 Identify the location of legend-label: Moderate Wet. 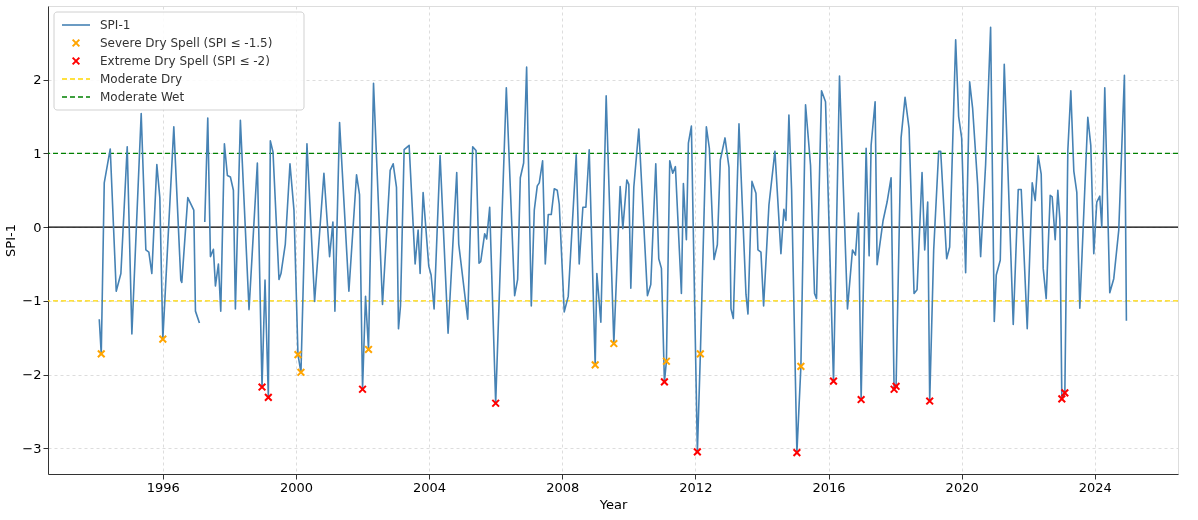
(142, 97).